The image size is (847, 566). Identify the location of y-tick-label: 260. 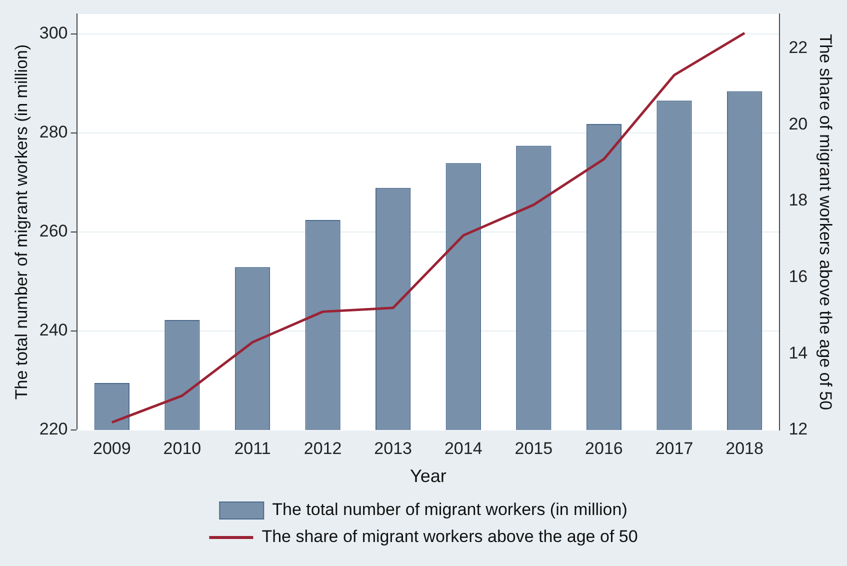
(53, 231).